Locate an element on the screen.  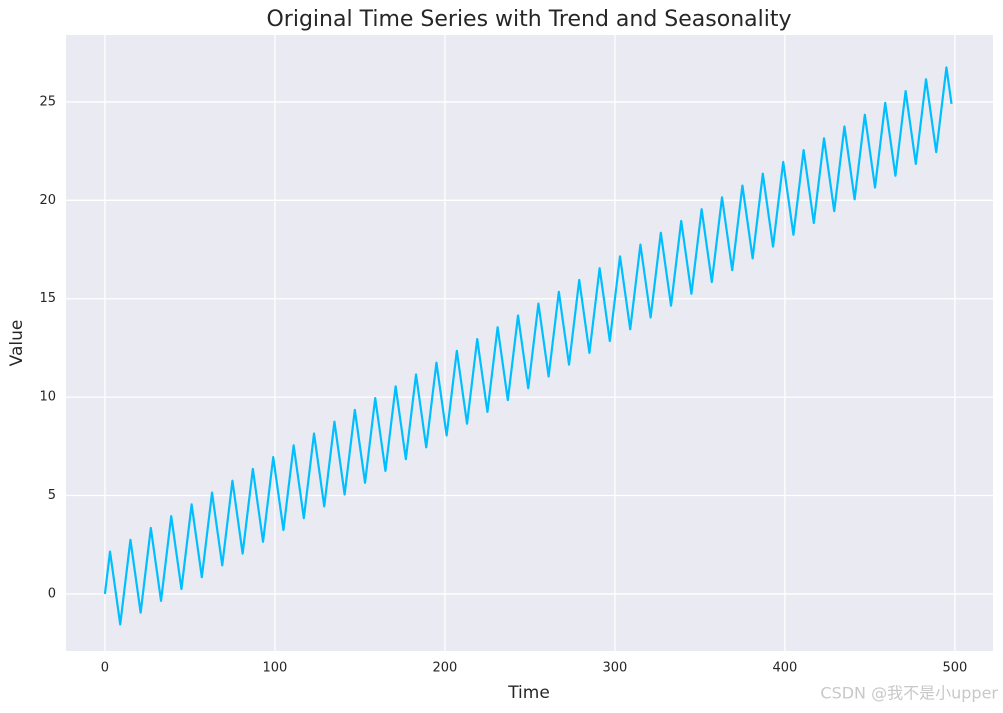
x-tick-label: 400 is located at coordinates (785, 668).